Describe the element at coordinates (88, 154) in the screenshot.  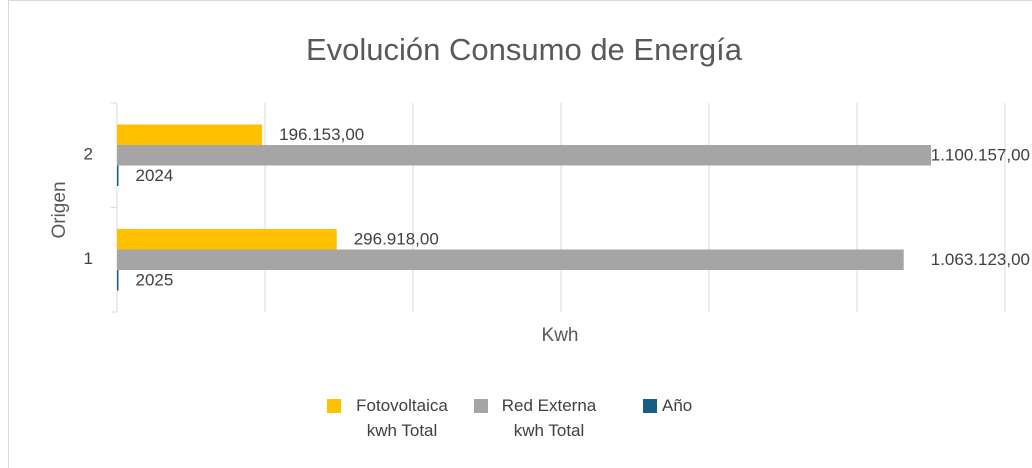
I see `y-tick-label: 2` at that location.